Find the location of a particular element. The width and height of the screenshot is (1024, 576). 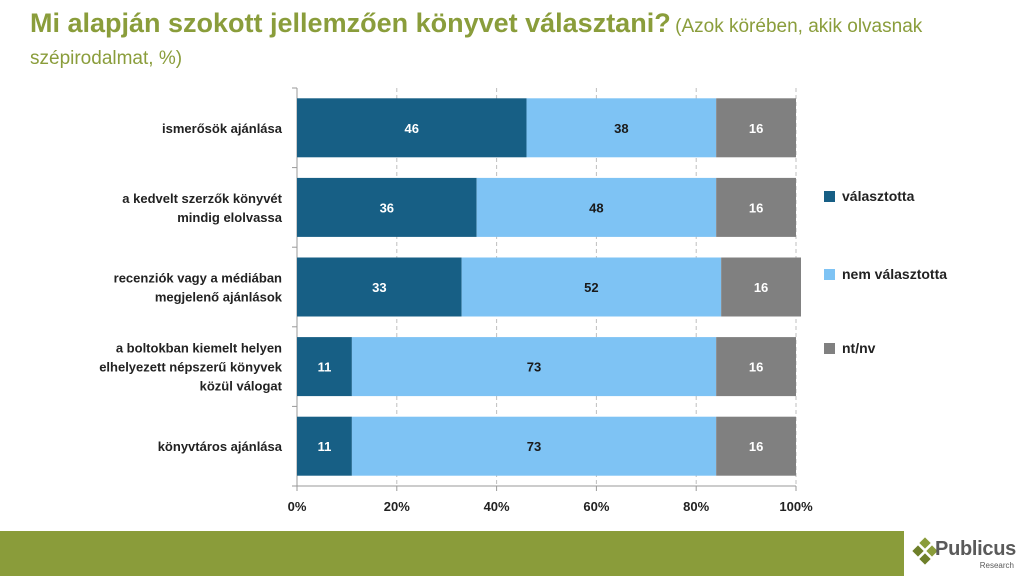

legend-item: választotta is located at coordinates (869, 196).